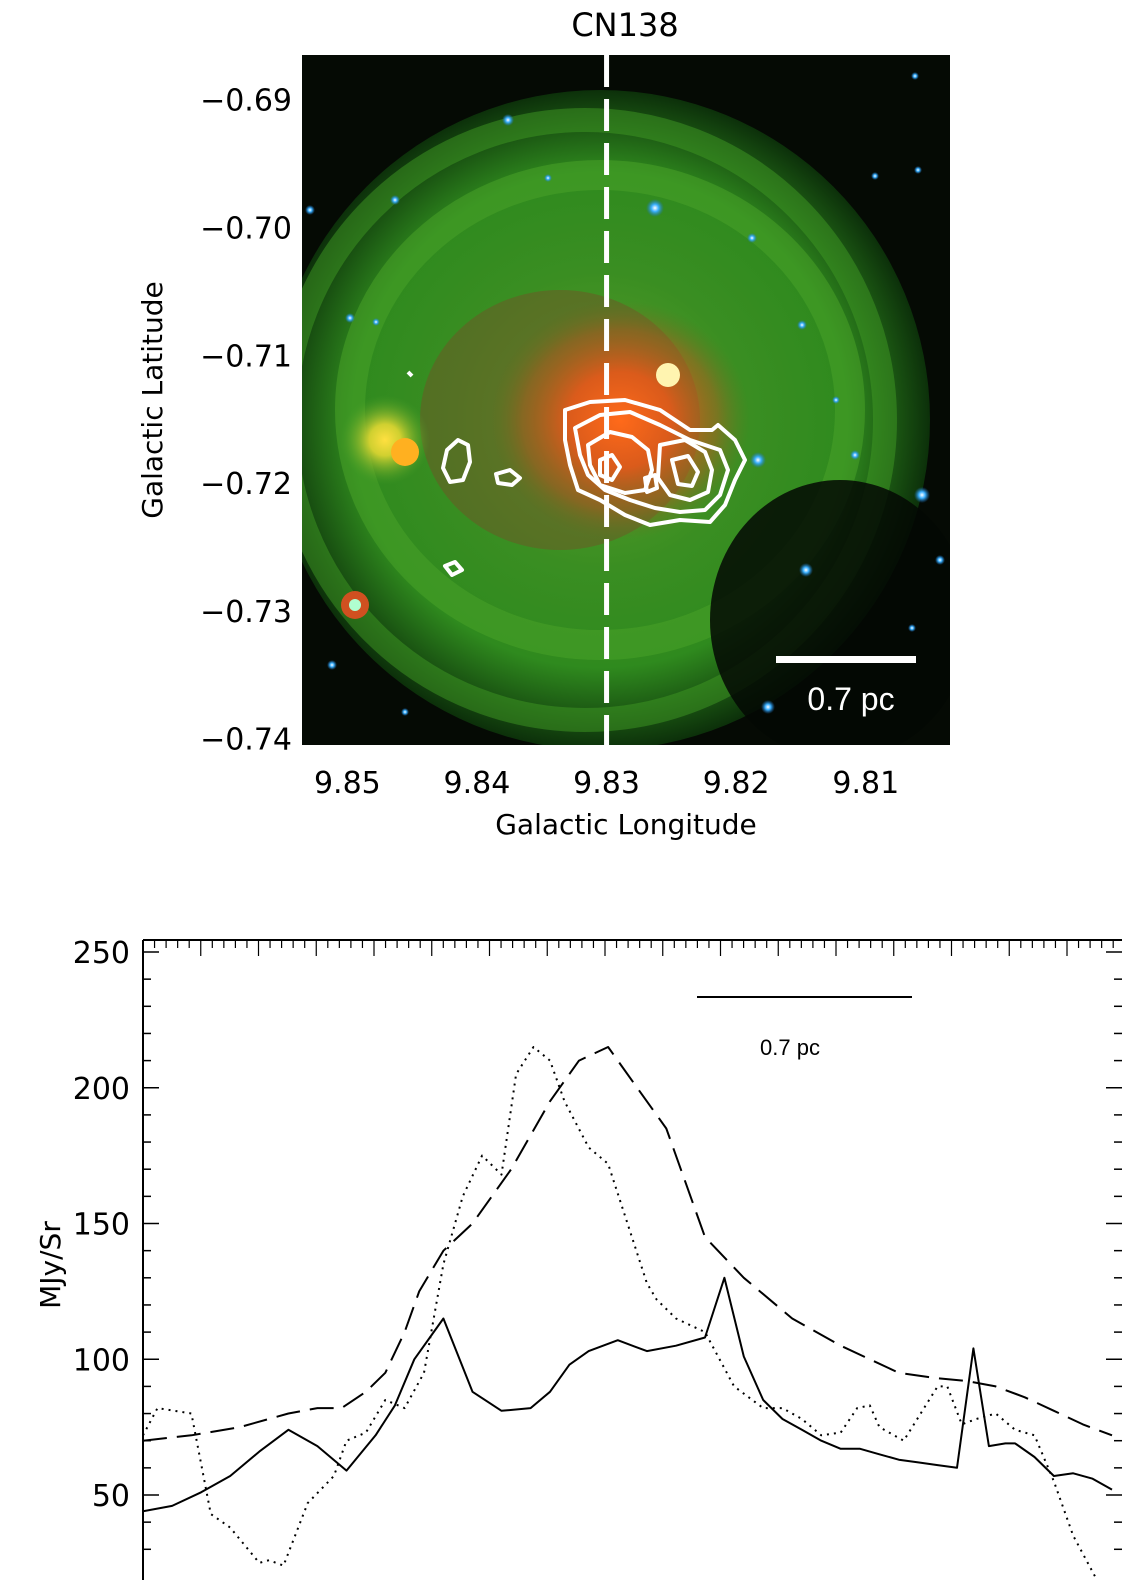 This screenshot has width=1122, height=1580. Describe the element at coordinates (246, 229) in the screenshot. I see `image-y-tick-label: −0.70` at that location.